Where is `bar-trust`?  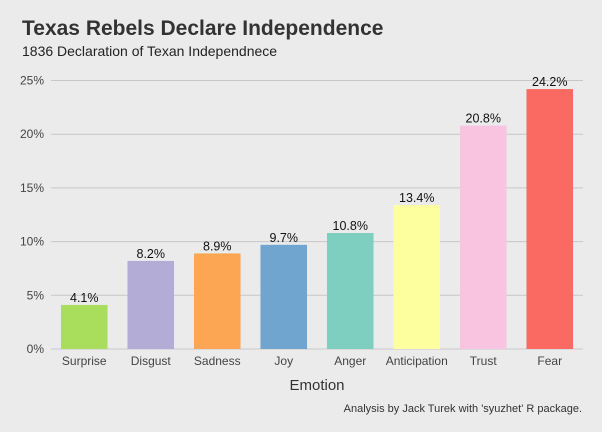
bar-trust is located at coordinates (483, 237).